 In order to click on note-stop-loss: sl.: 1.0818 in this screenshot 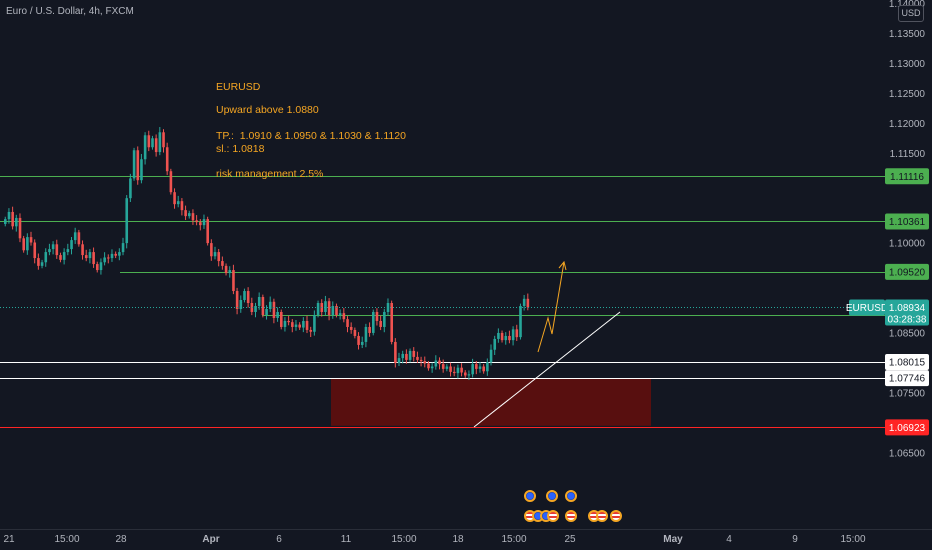, I will do `click(240, 149)`.